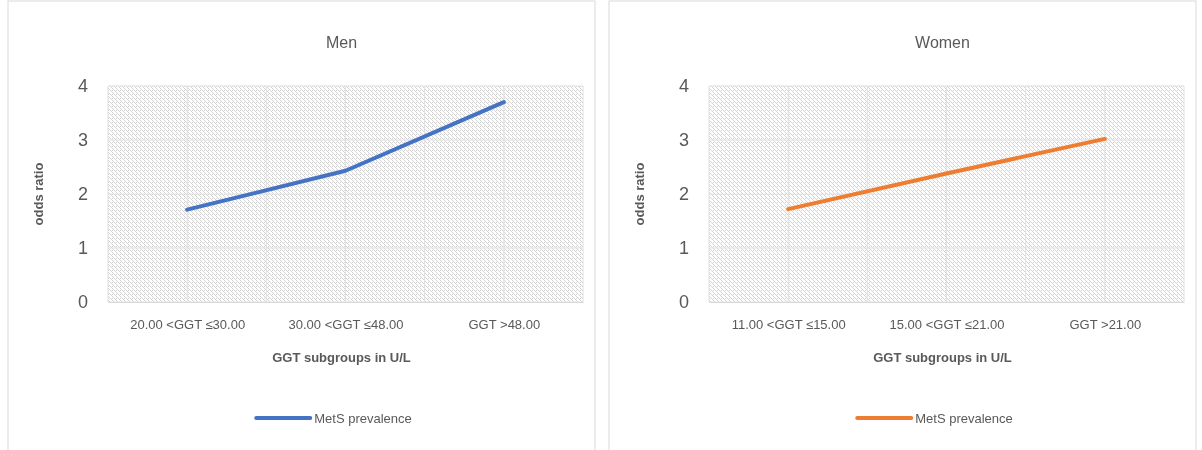 This screenshot has width=1202, height=450. I want to click on x-tick-label: 15.00 <GGT ≤21.00, so click(947, 325).